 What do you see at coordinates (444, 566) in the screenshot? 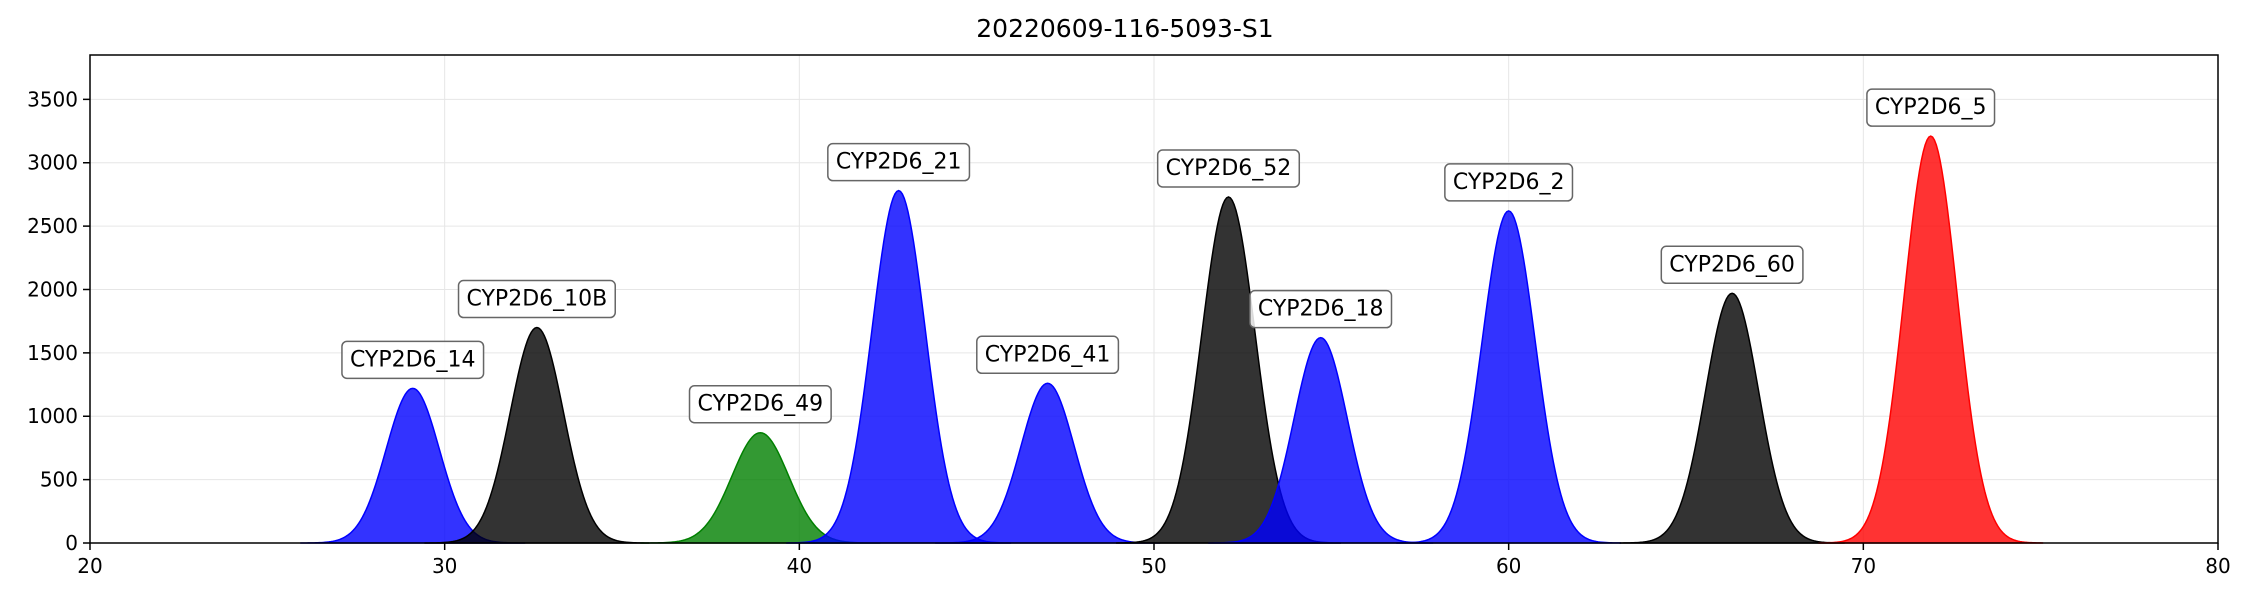
I see `x-tick-label: 30` at bounding box center [444, 566].